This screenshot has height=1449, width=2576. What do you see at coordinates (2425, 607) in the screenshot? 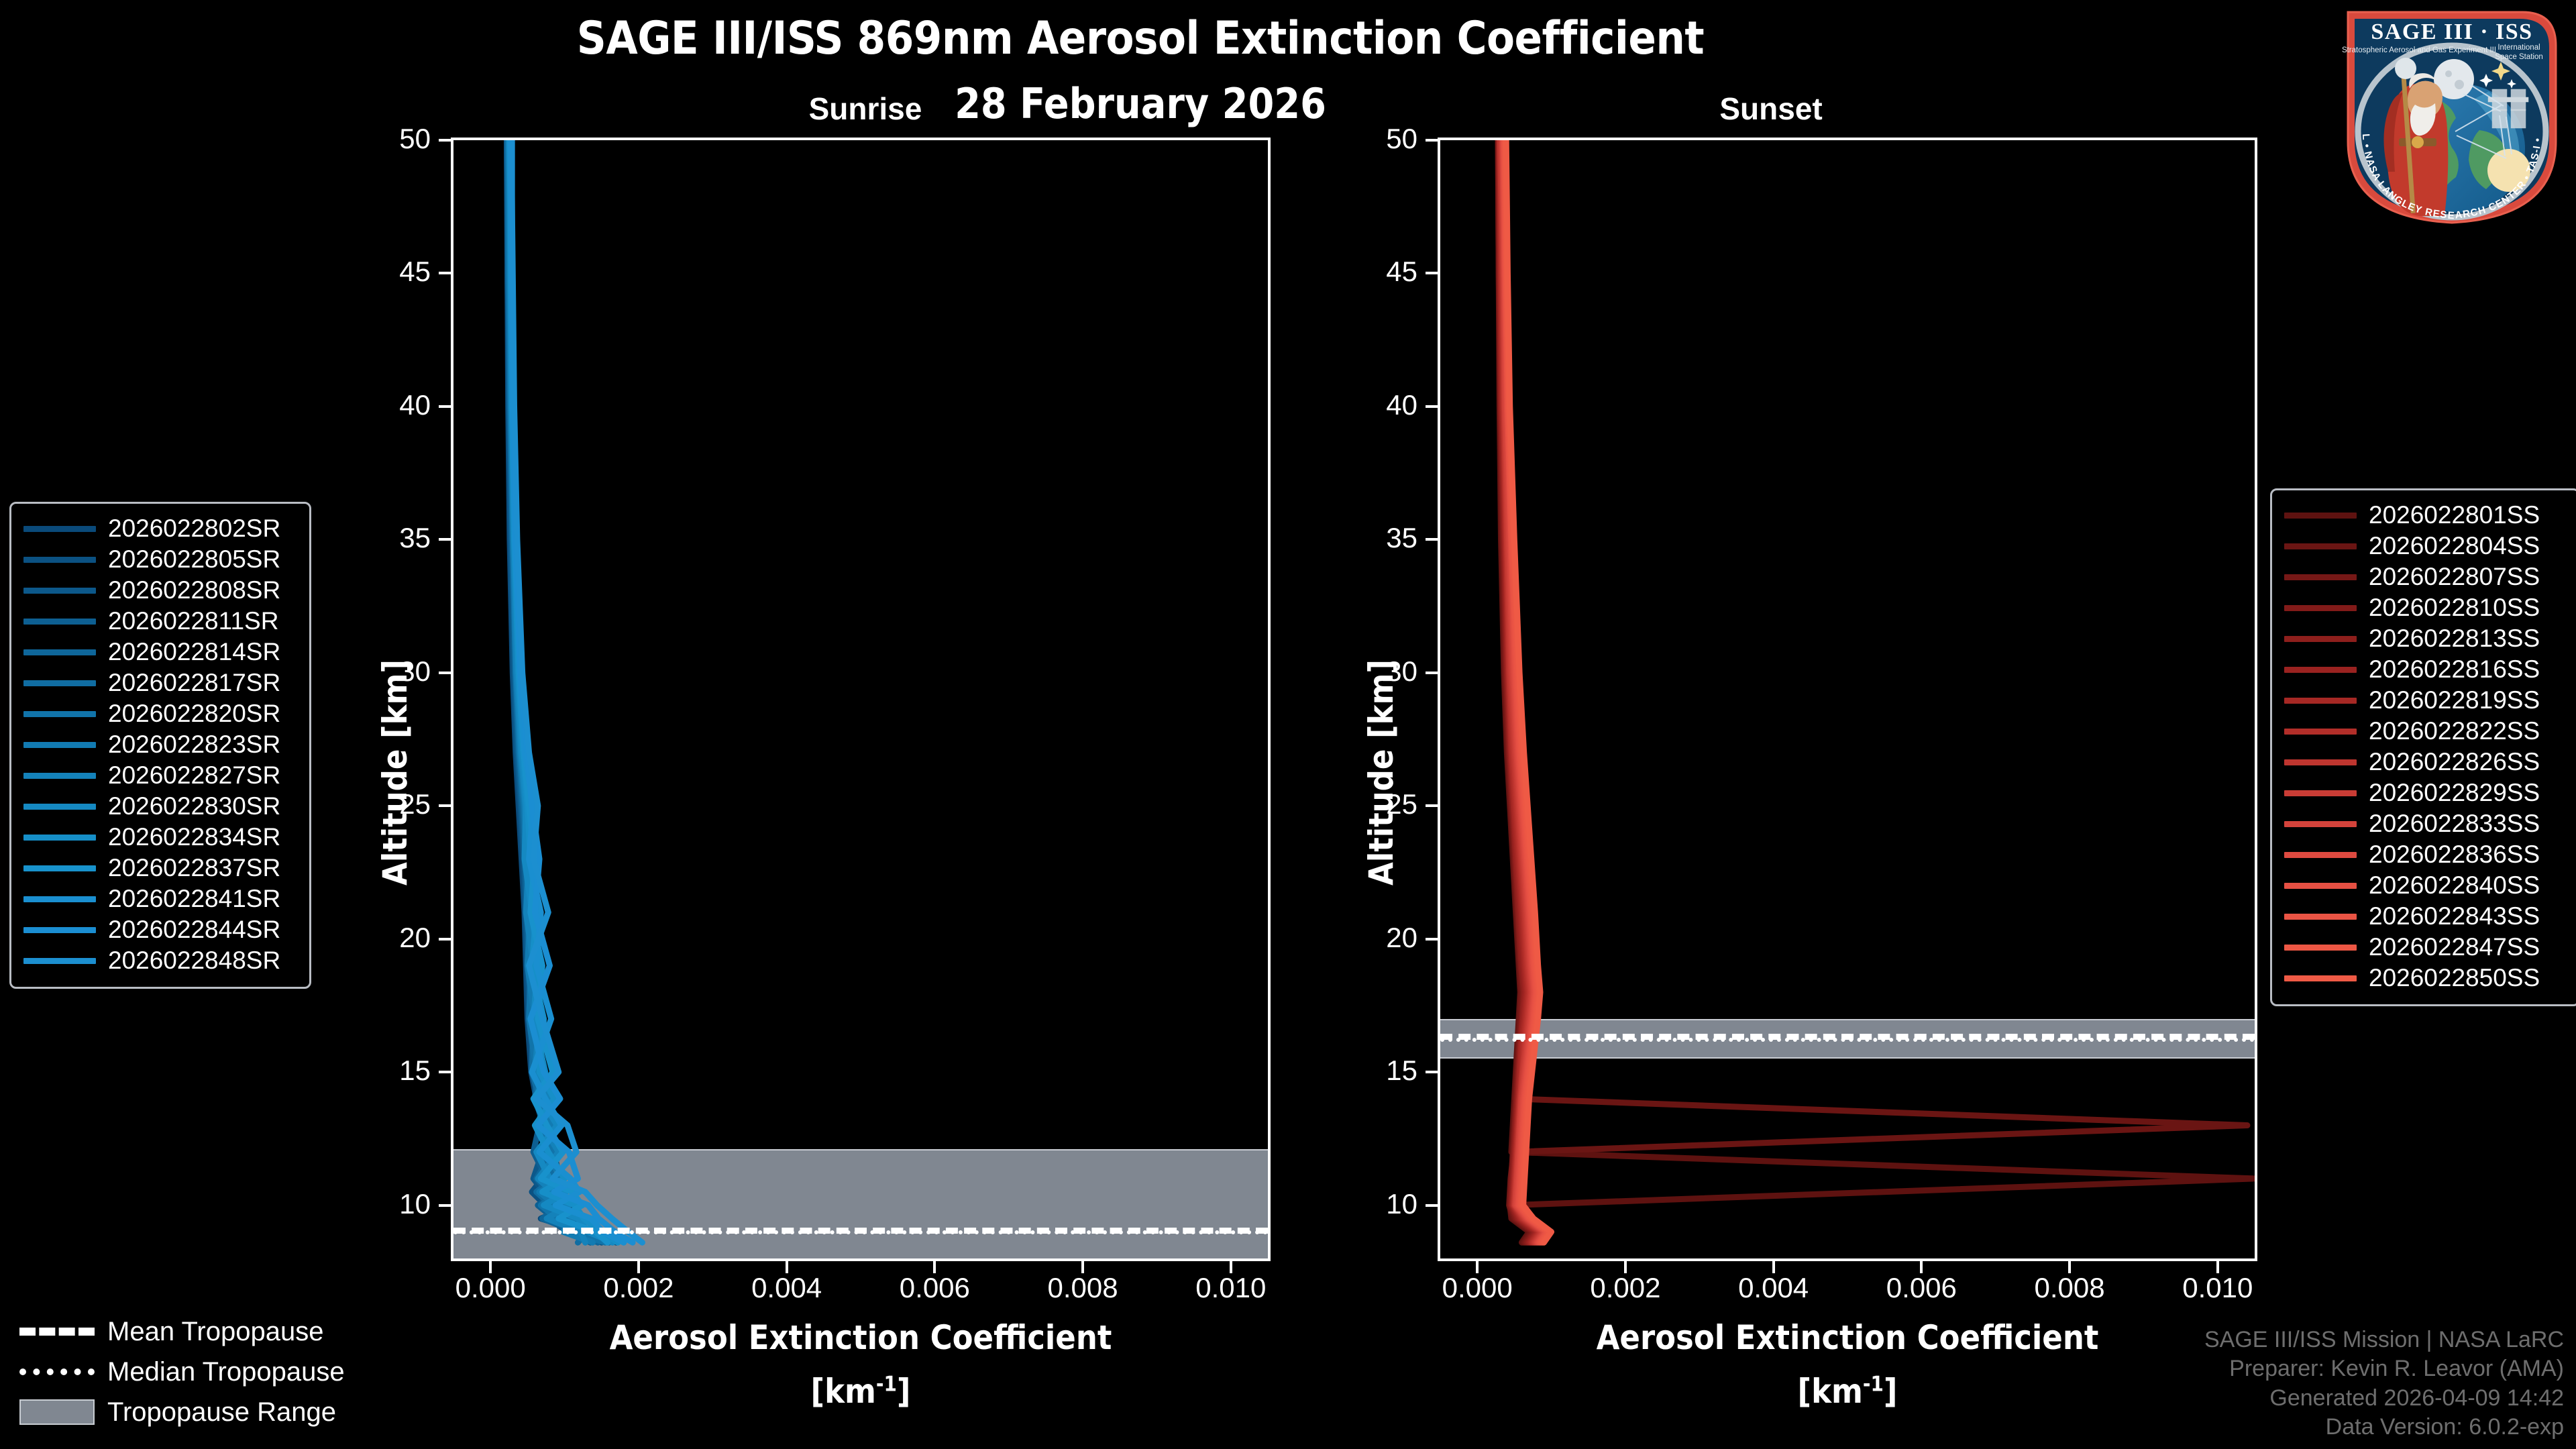
I see `legend-item: 2026022810SS` at bounding box center [2425, 607].